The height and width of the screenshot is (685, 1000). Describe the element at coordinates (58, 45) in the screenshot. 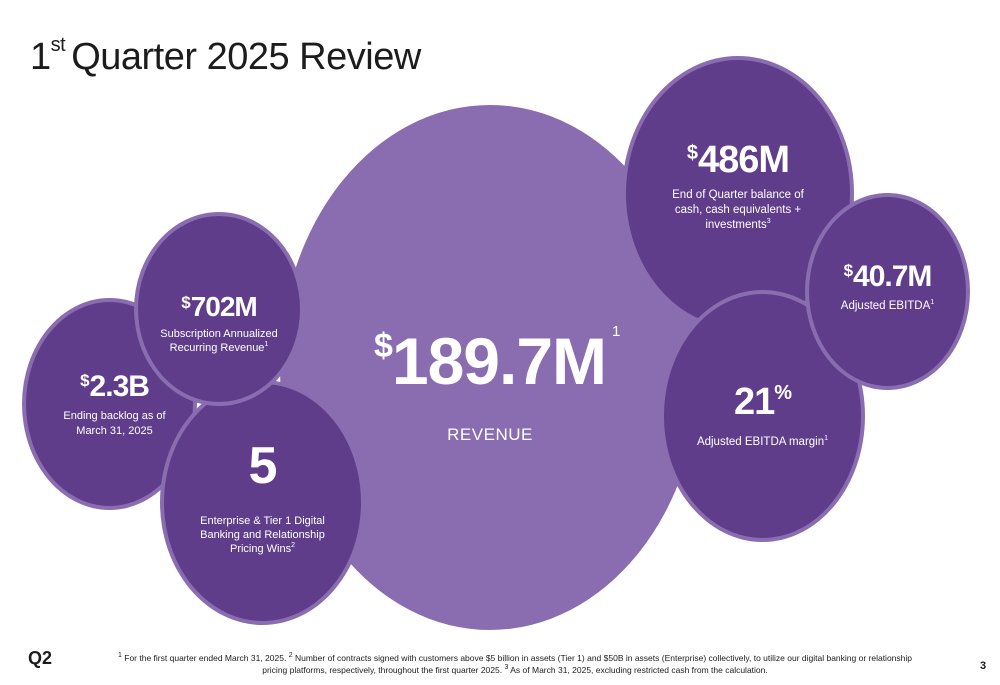

I see `title-suffix: st` at that location.